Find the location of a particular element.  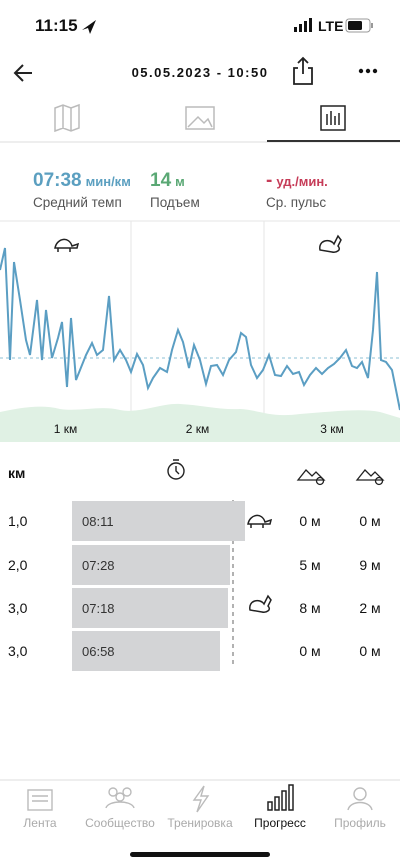

status-time: 11:15 is located at coordinates (56, 25).